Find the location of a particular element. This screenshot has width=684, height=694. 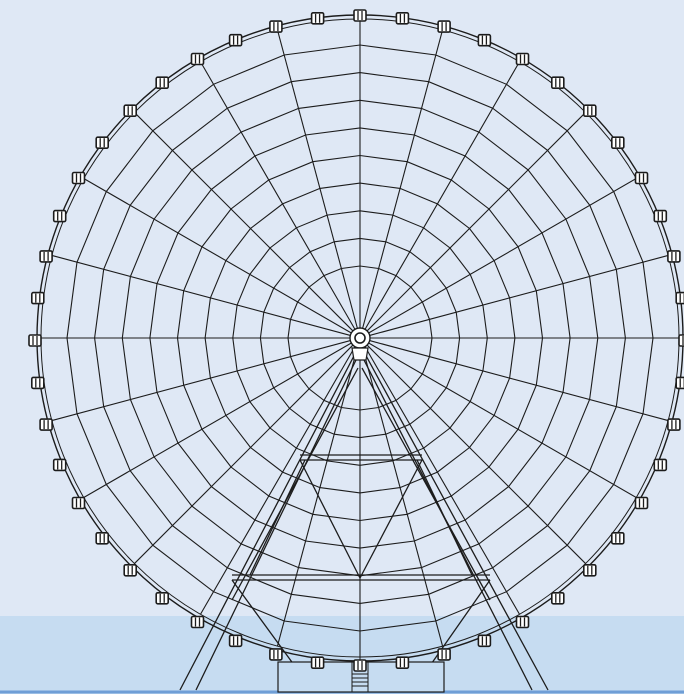

boarding-platform is located at coordinates (361, 677).